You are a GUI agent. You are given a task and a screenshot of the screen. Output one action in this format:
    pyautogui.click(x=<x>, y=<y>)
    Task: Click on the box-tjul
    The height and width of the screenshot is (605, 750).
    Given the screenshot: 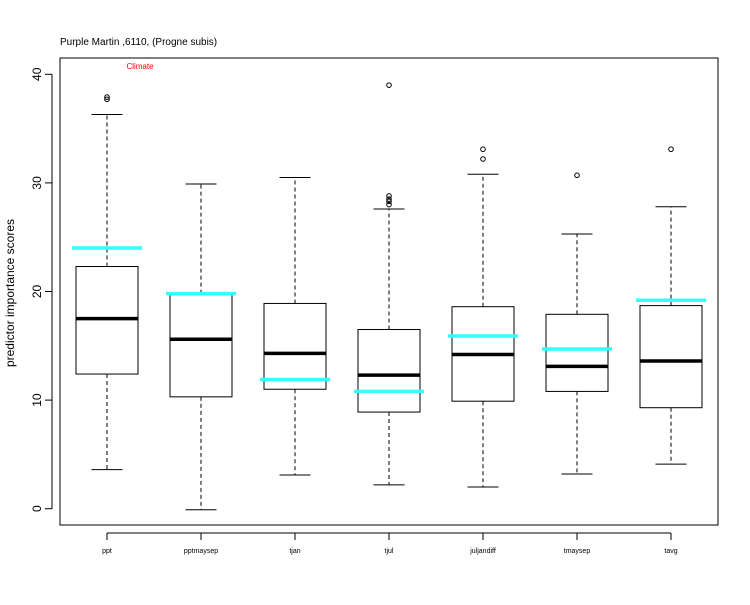 What is the action you would take?
    pyautogui.click(x=389, y=284)
    